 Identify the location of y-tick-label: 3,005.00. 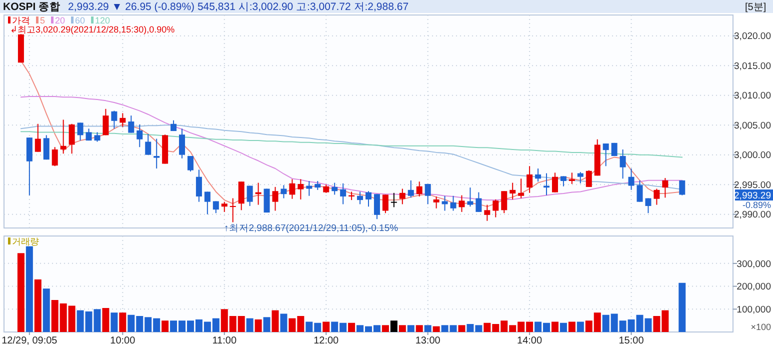
(752, 126).